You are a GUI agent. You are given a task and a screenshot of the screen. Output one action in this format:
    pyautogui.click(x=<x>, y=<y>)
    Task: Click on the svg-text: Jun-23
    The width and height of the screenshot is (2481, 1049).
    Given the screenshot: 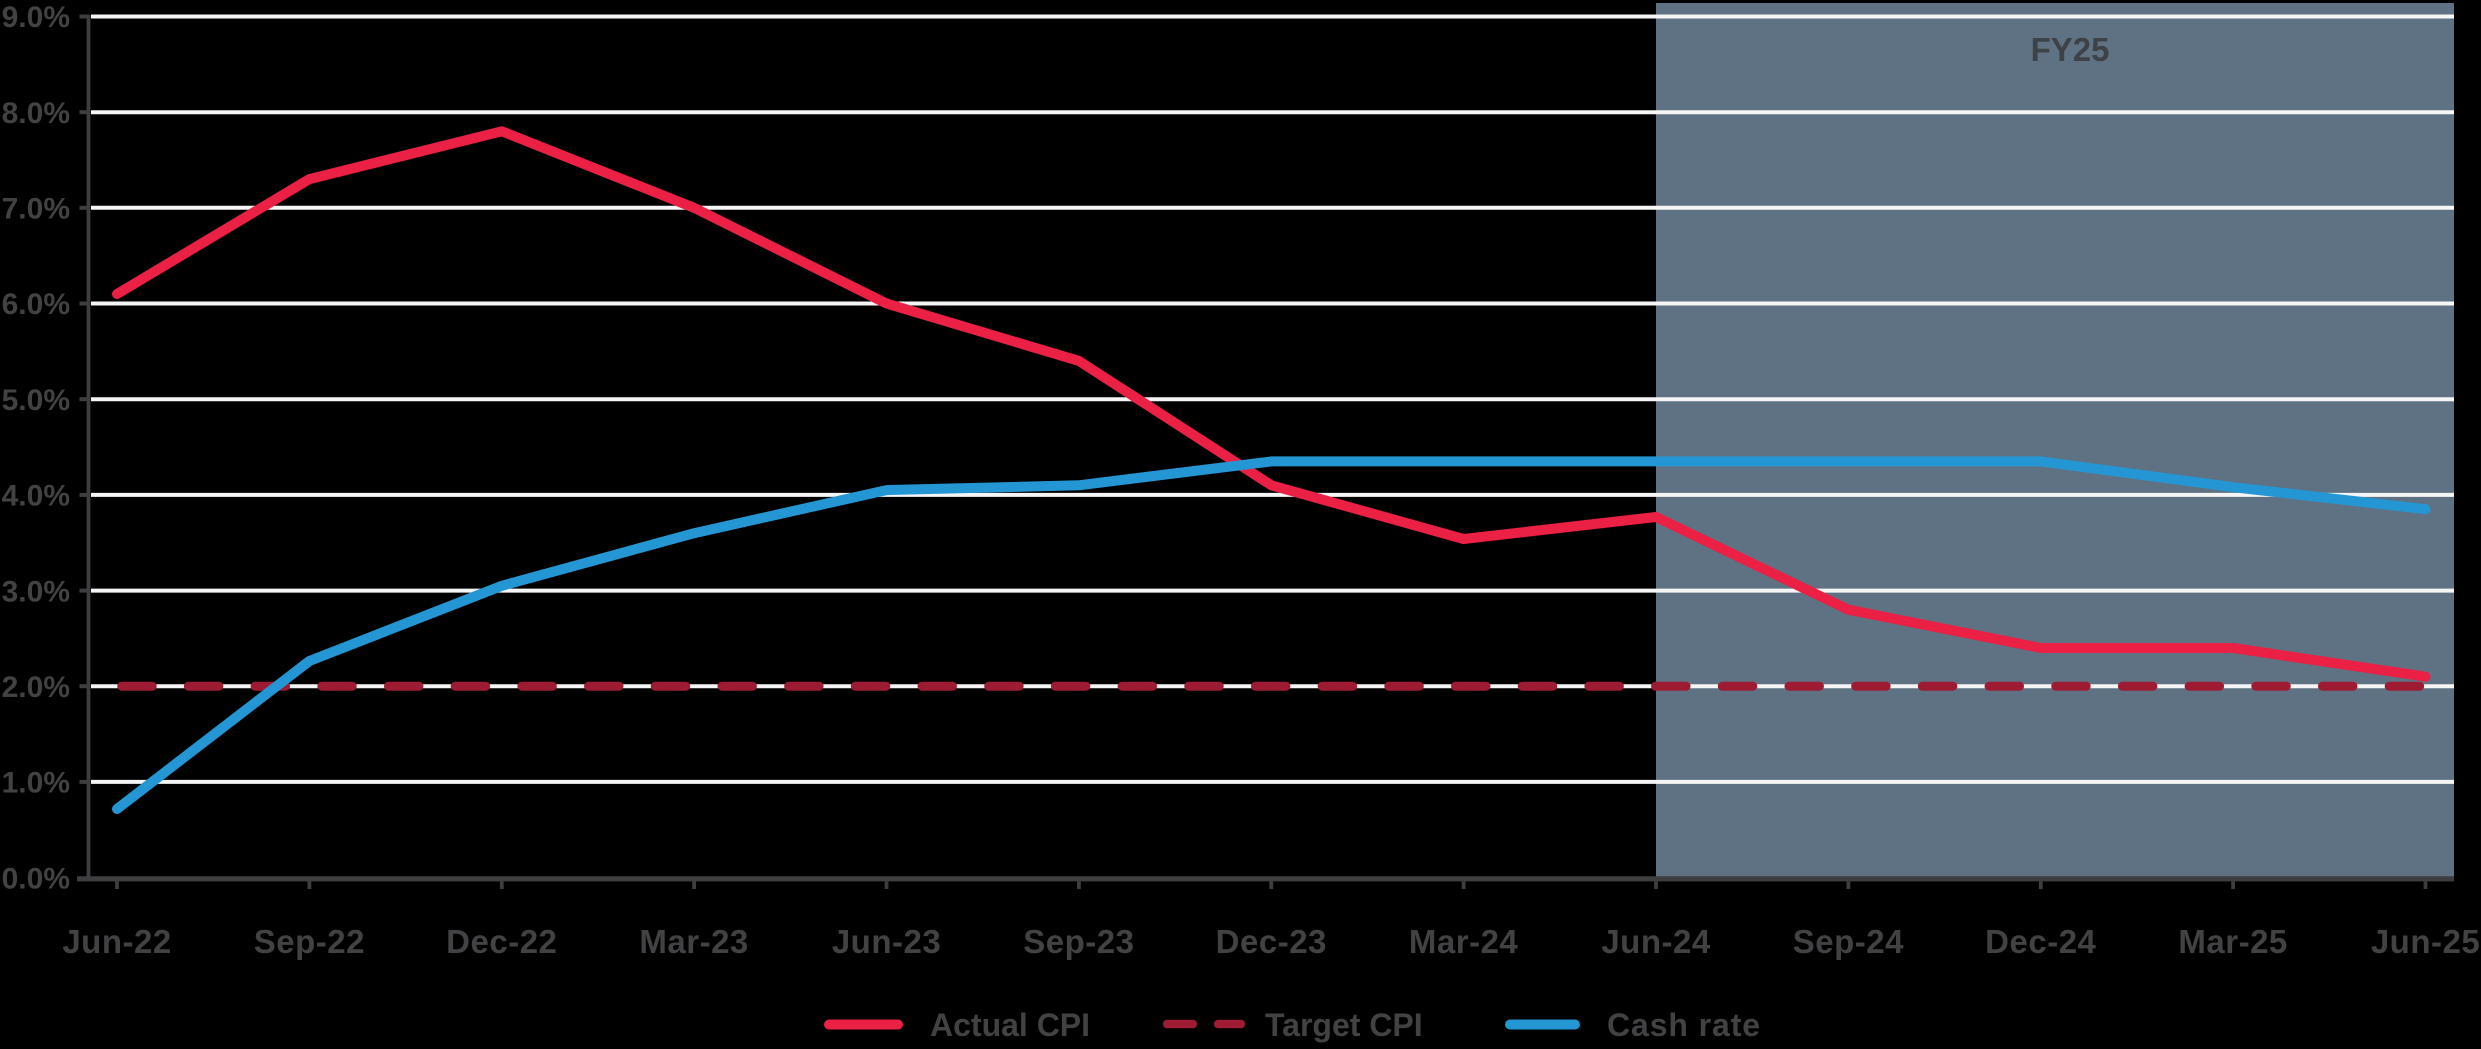 What is the action you would take?
    pyautogui.click(x=886, y=941)
    